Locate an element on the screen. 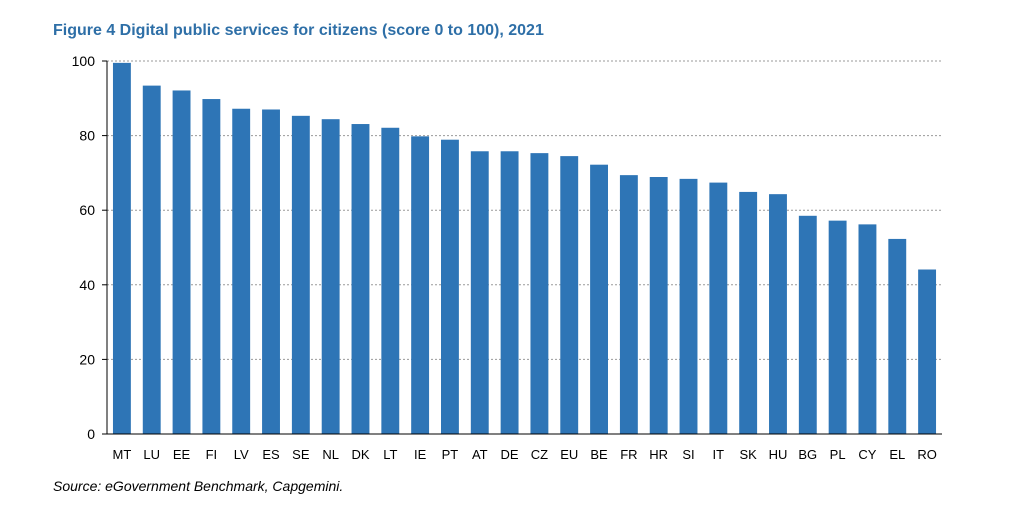 The image size is (1024, 518). bar-se is located at coordinates (300, 275).